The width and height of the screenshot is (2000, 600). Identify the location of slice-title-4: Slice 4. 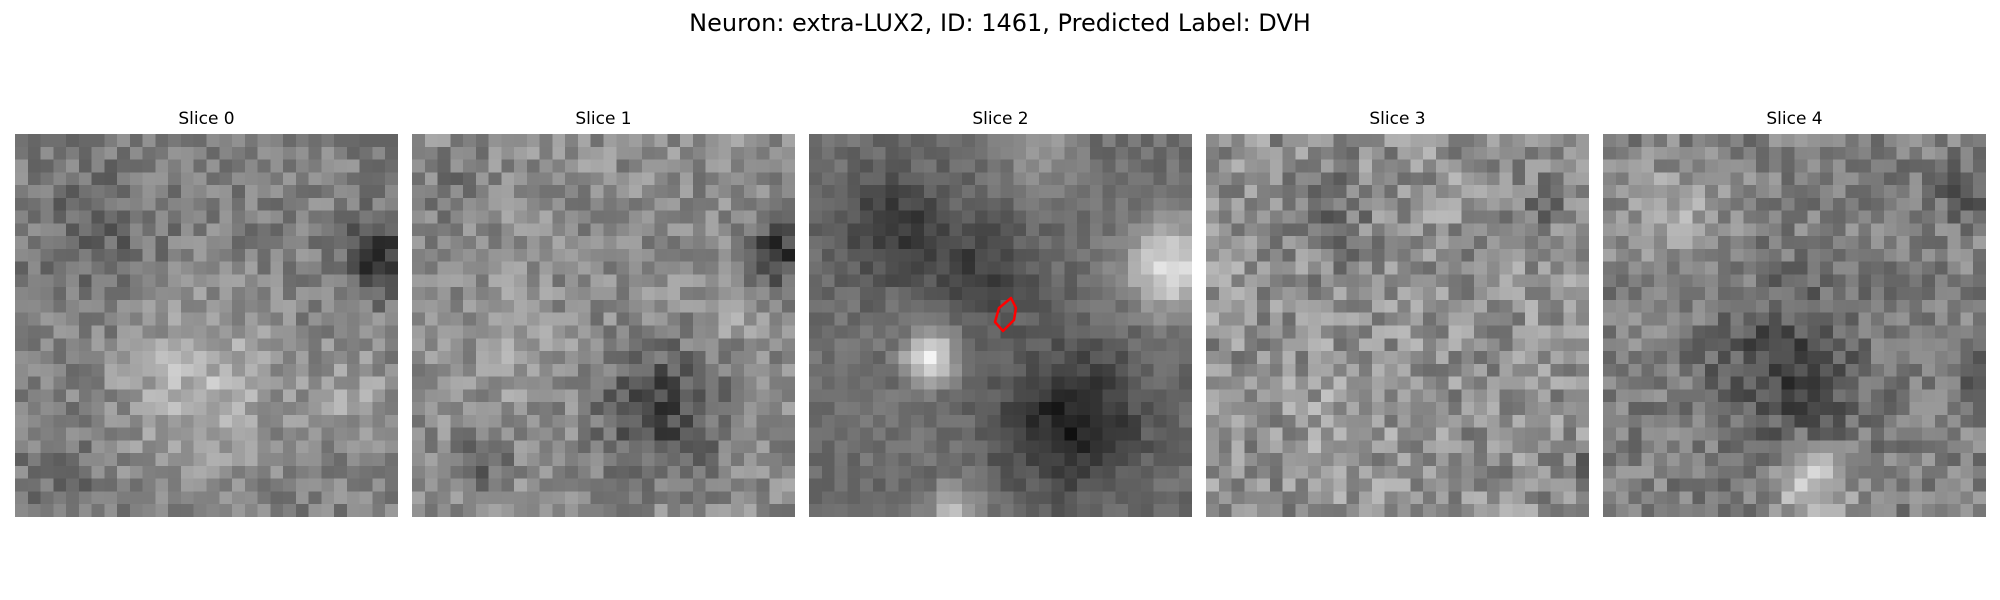
(1794, 119).